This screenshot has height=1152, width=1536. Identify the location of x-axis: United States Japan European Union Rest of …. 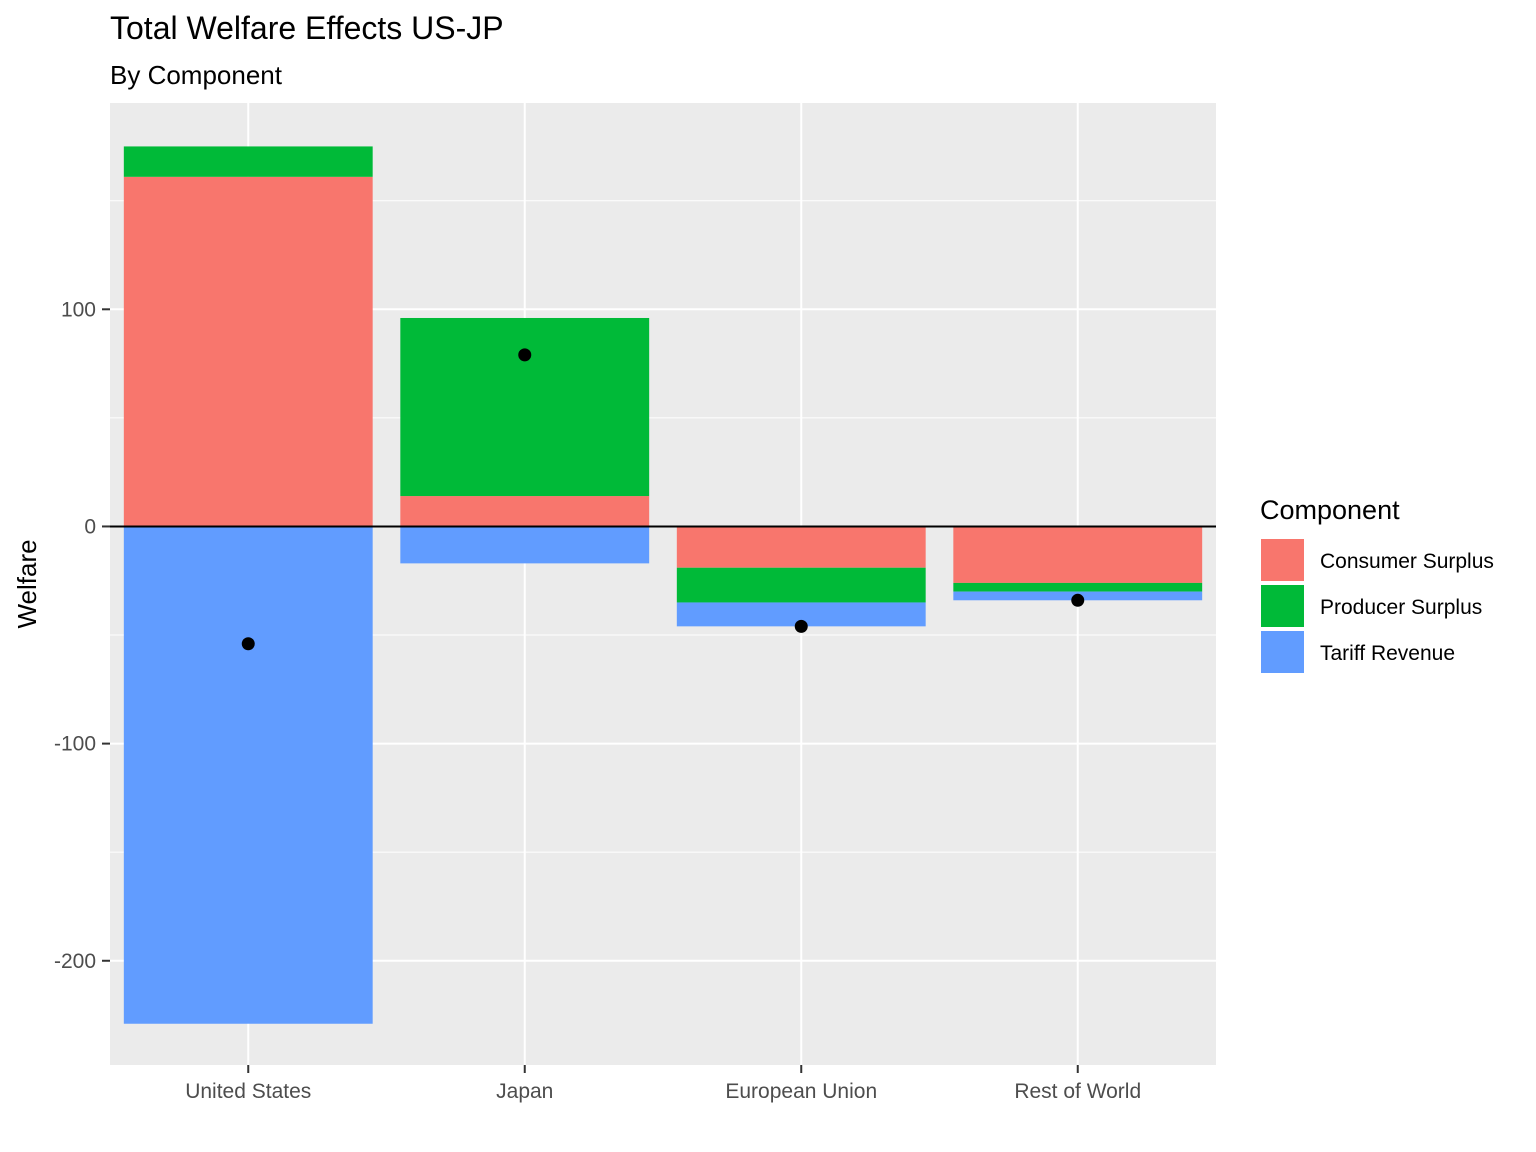
(663, 1084).